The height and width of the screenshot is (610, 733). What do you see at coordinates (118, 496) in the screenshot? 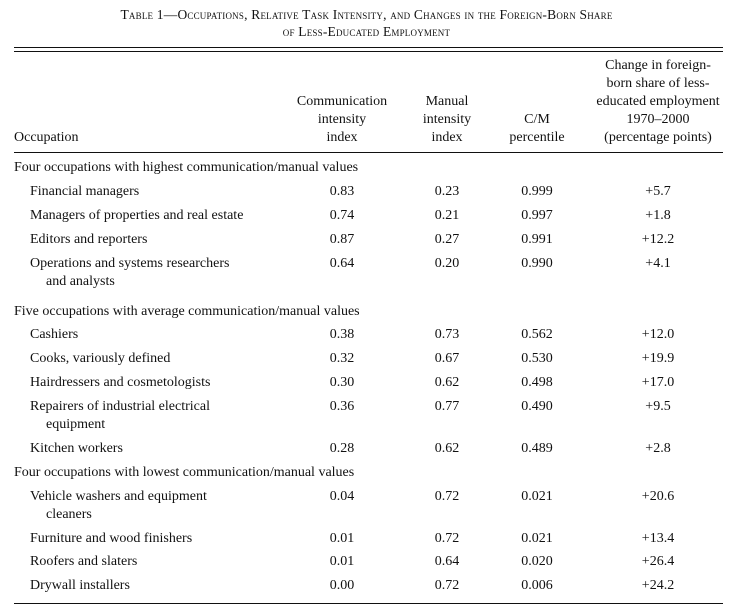
I see `row-occupation: Vehicle washers and equipment` at bounding box center [118, 496].